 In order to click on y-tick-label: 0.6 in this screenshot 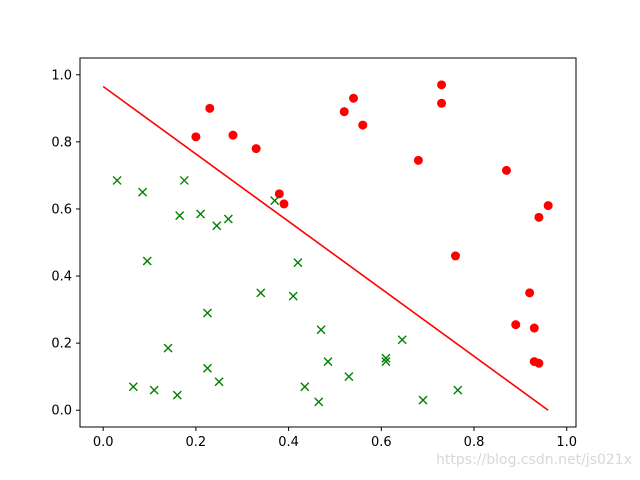, I will do `click(61, 209)`.